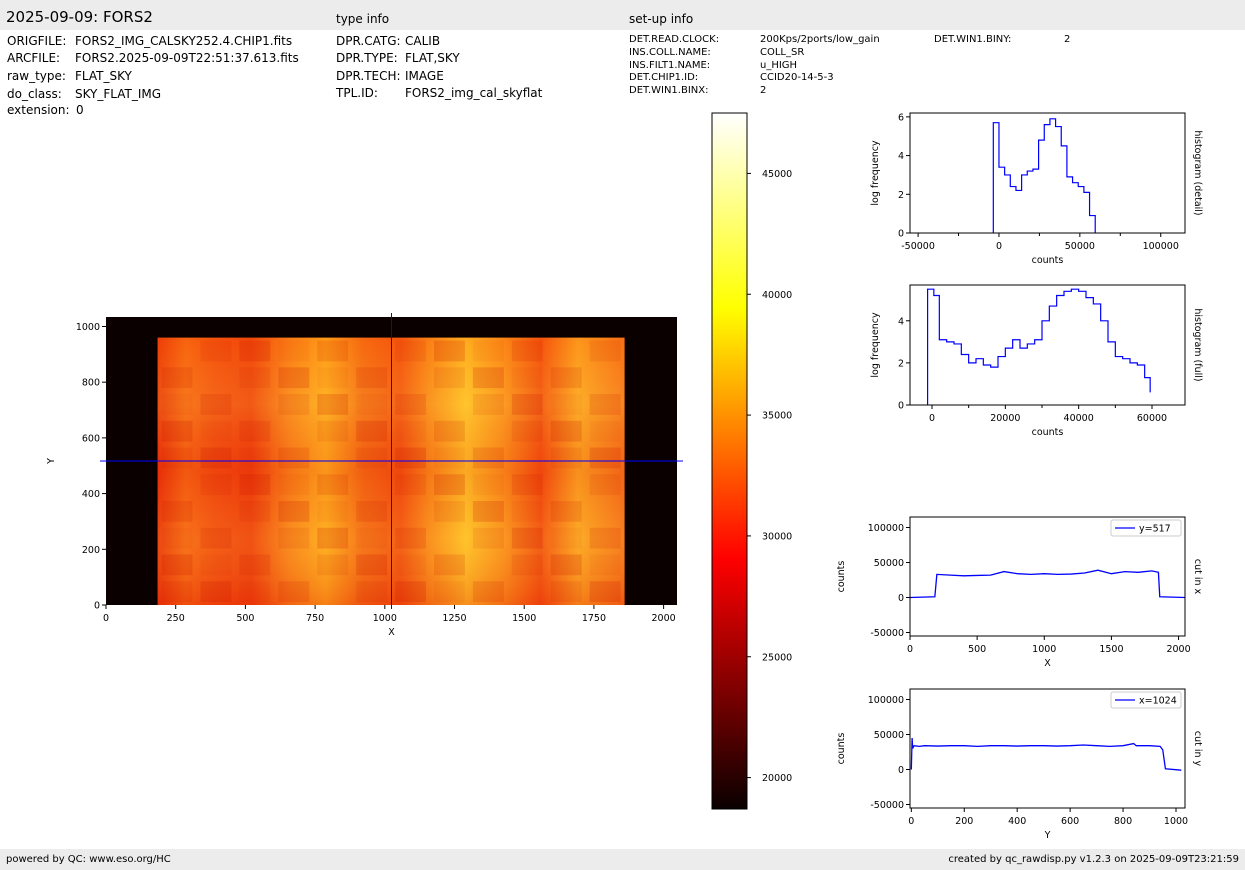 The height and width of the screenshot is (870, 1245). I want to click on file-info-key: raw_type:, so click(36, 76).